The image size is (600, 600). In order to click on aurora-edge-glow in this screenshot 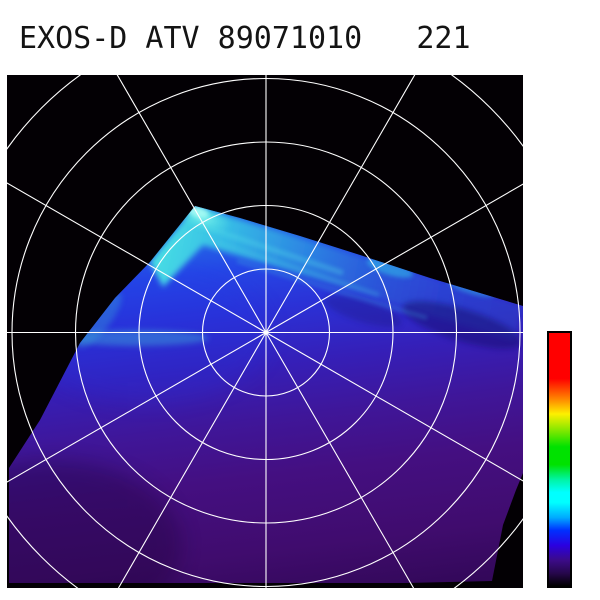, I will do `click(99, 320)`.